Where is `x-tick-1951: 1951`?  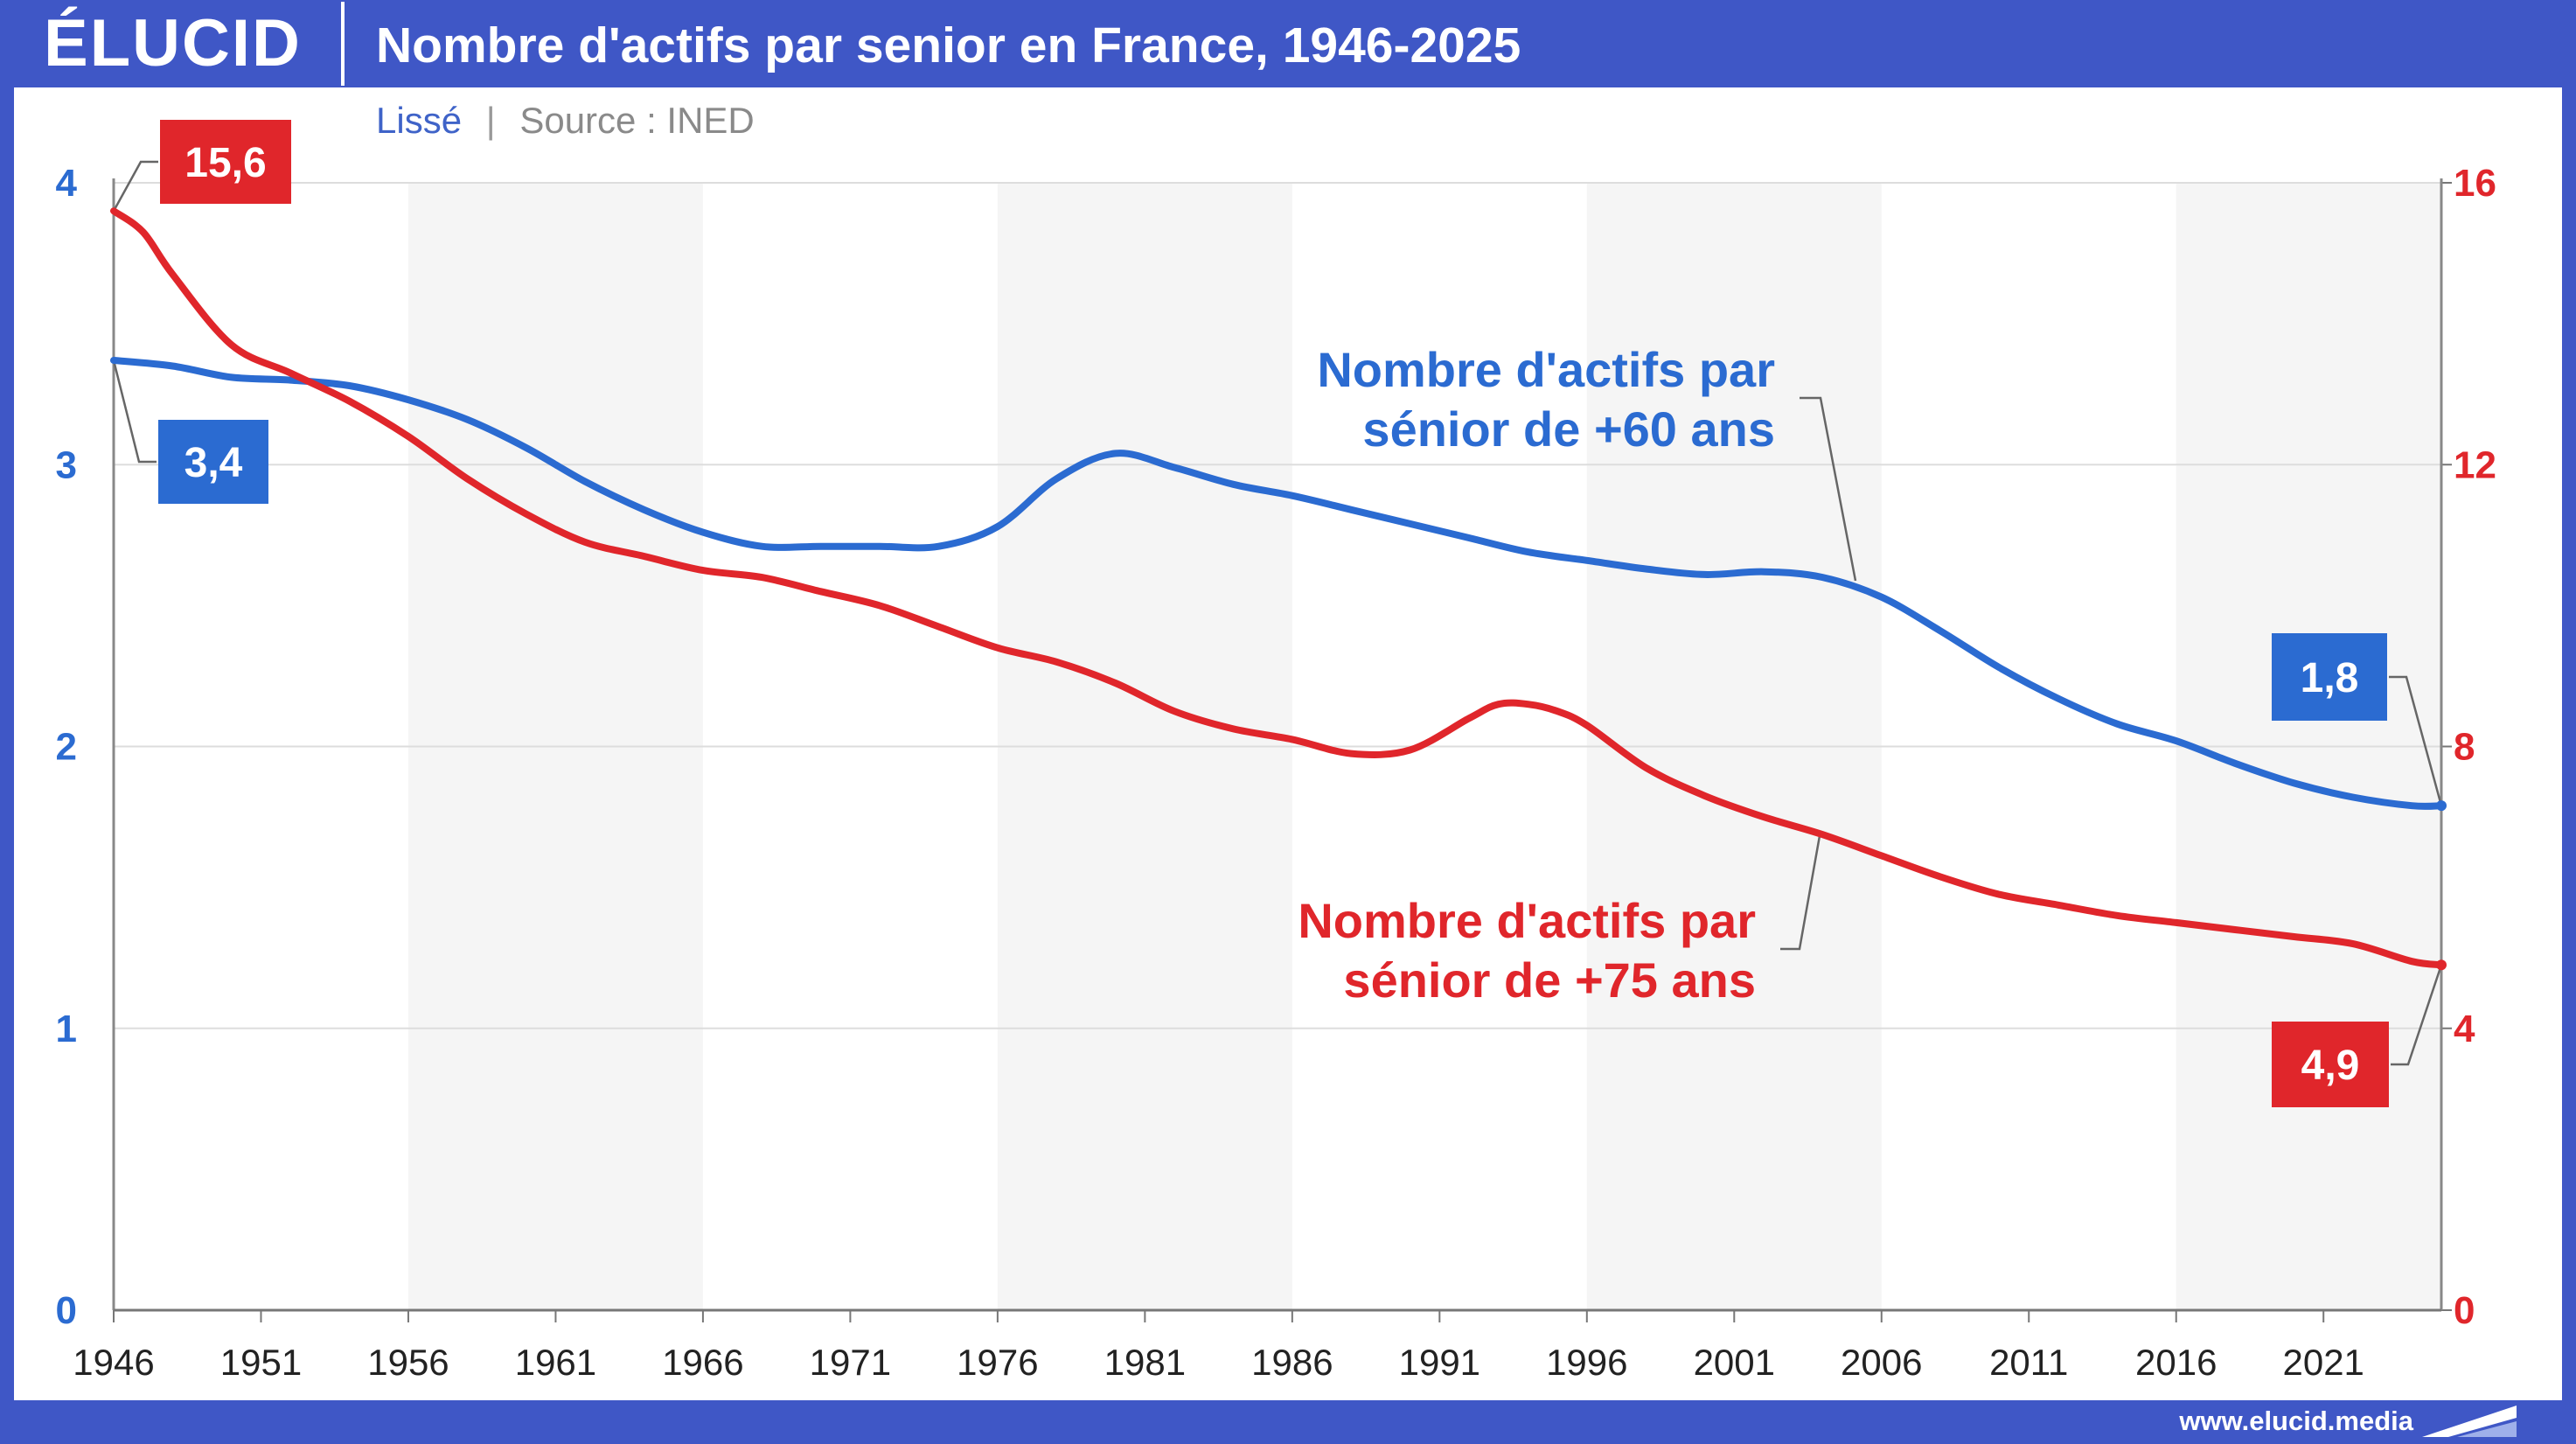
x-tick-1951: 1951 is located at coordinates (261, 1362).